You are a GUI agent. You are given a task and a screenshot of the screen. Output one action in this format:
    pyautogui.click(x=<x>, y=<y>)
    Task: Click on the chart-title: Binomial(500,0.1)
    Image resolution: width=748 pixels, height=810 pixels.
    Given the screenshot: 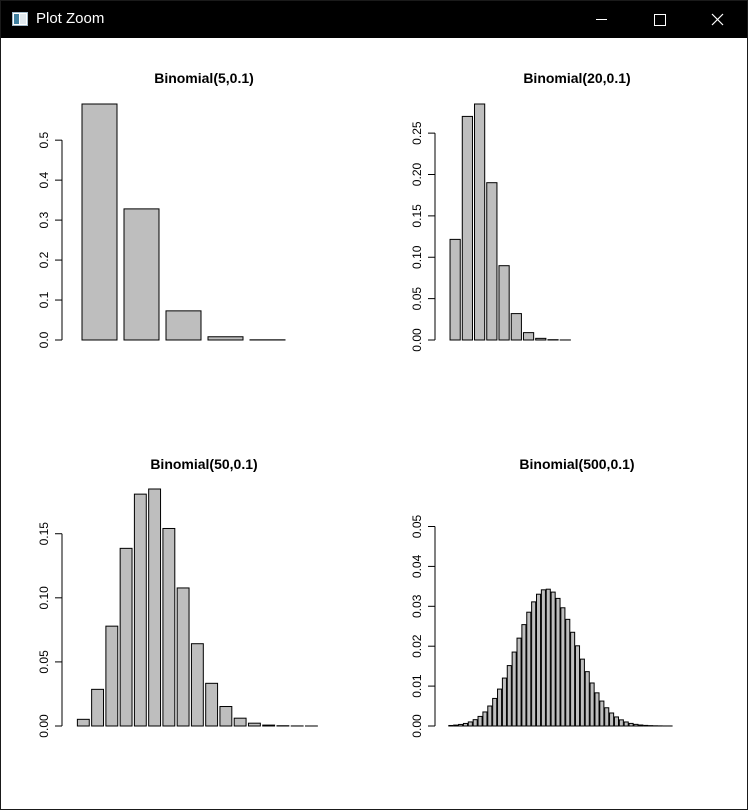 What is the action you would take?
    pyautogui.click(x=576, y=464)
    